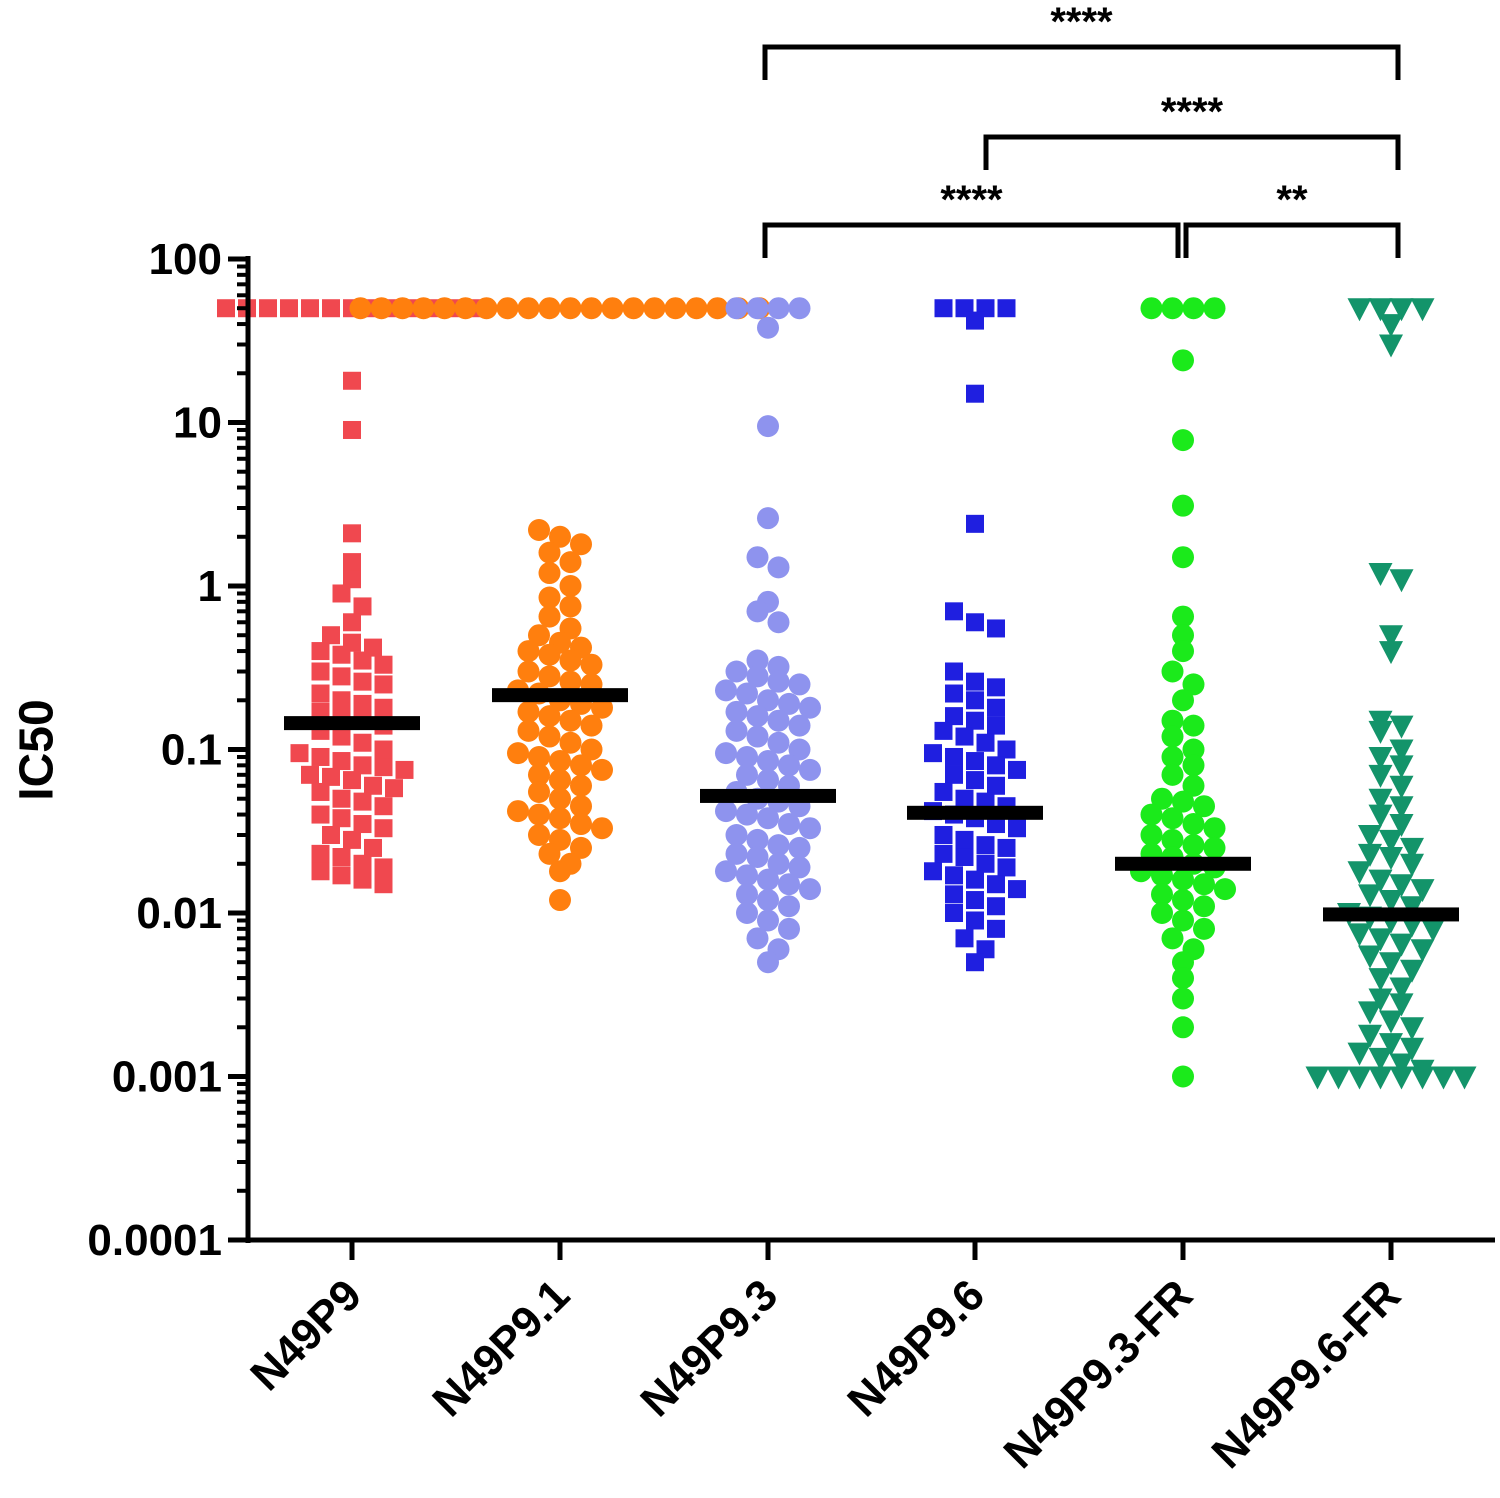 This screenshot has width=1500, height=1498. What do you see at coordinates (560, 604) in the screenshot?
I see `series-N49P9.1` at bounding box center [560, 604].